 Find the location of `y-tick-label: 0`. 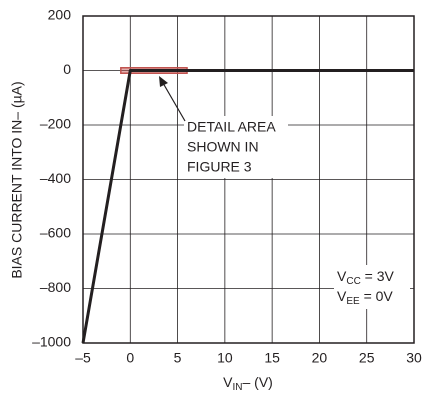

y-tick-label: 0 is located at coordinates (67, 69).